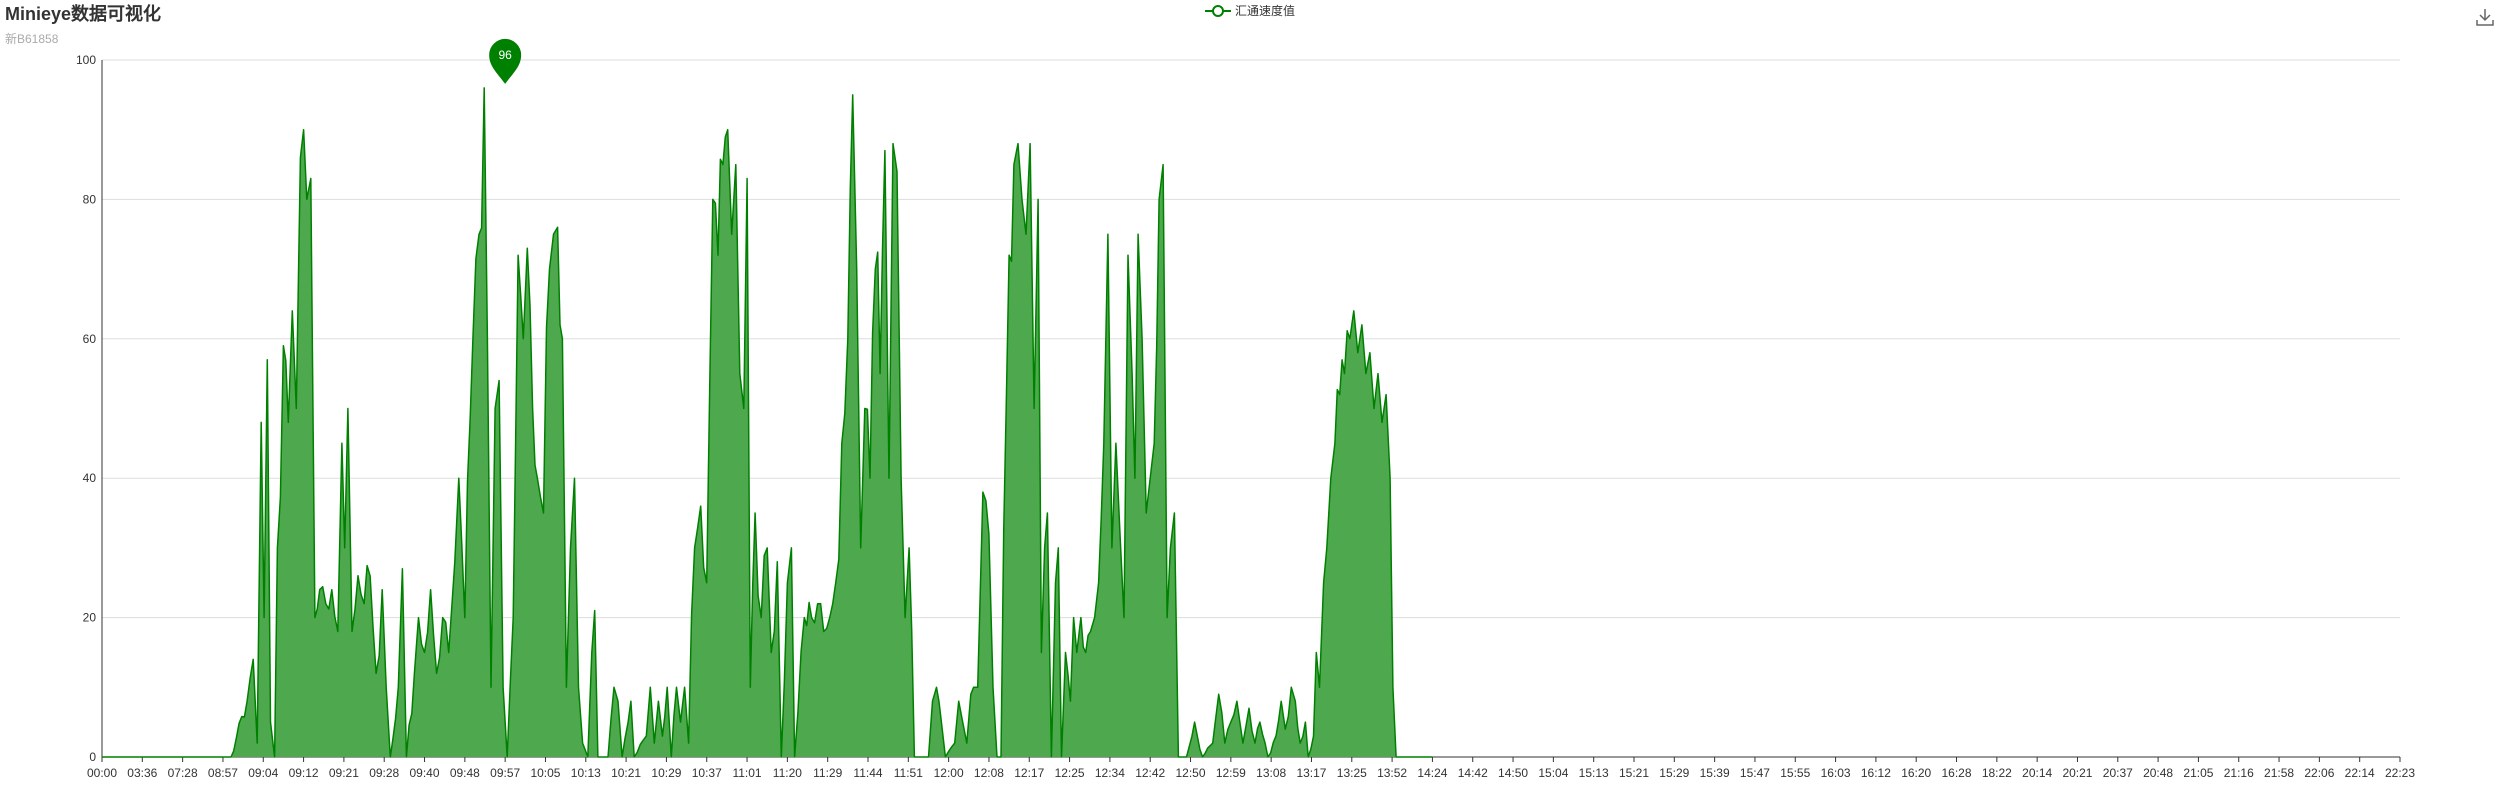 The image size is (2500, 800). I want to click on max-markpoint, so click(505, 61).